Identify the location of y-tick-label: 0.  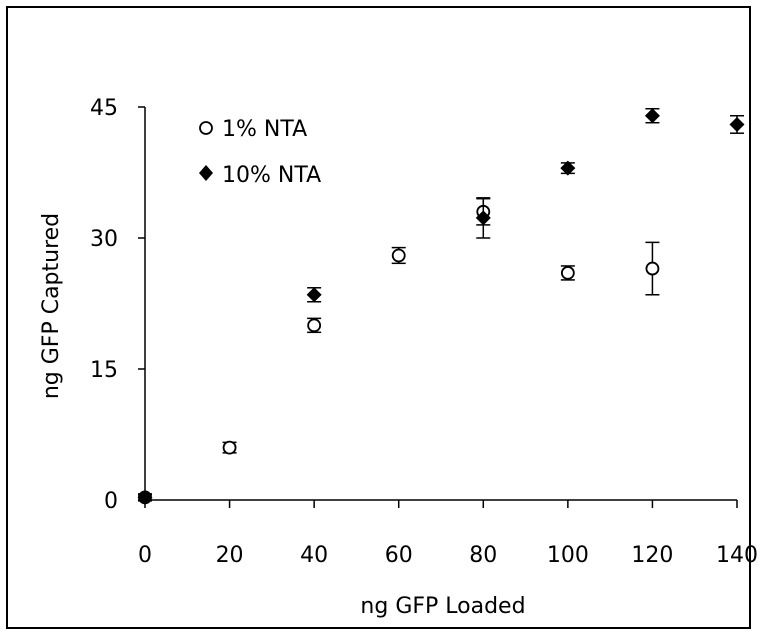
(111, 501).